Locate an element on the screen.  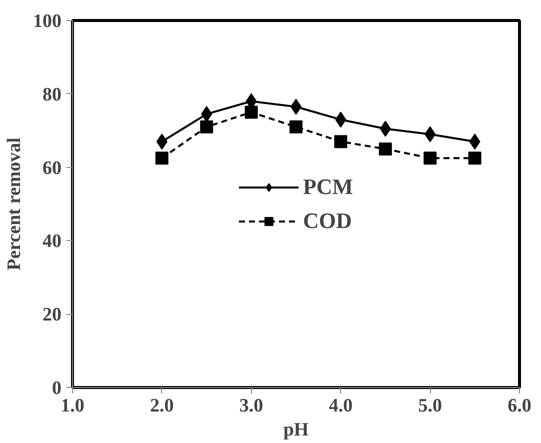
y-tick-label: 40 is located at coordinates (52, 241).